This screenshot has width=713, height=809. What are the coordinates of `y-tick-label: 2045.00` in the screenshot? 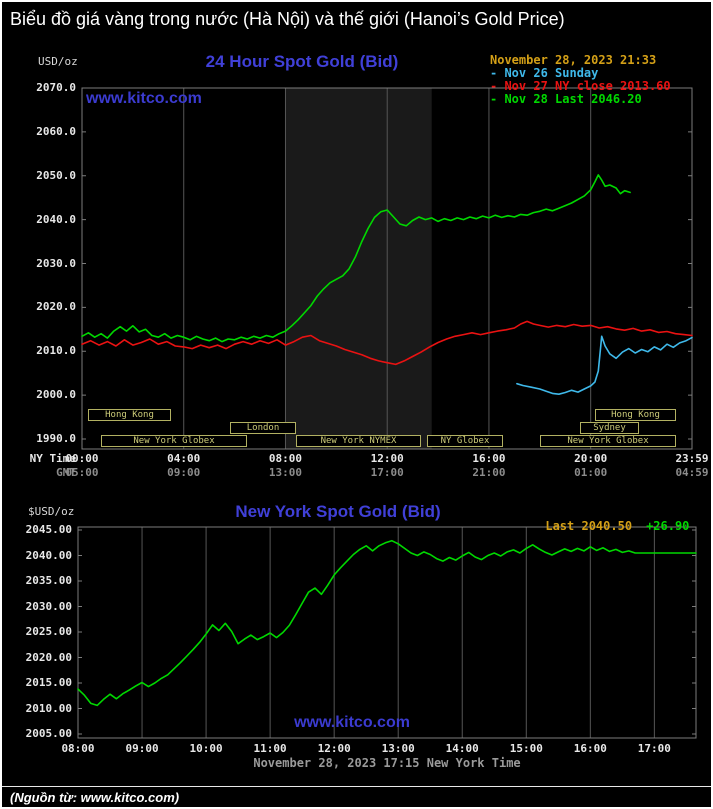 It's located at (48, 529).